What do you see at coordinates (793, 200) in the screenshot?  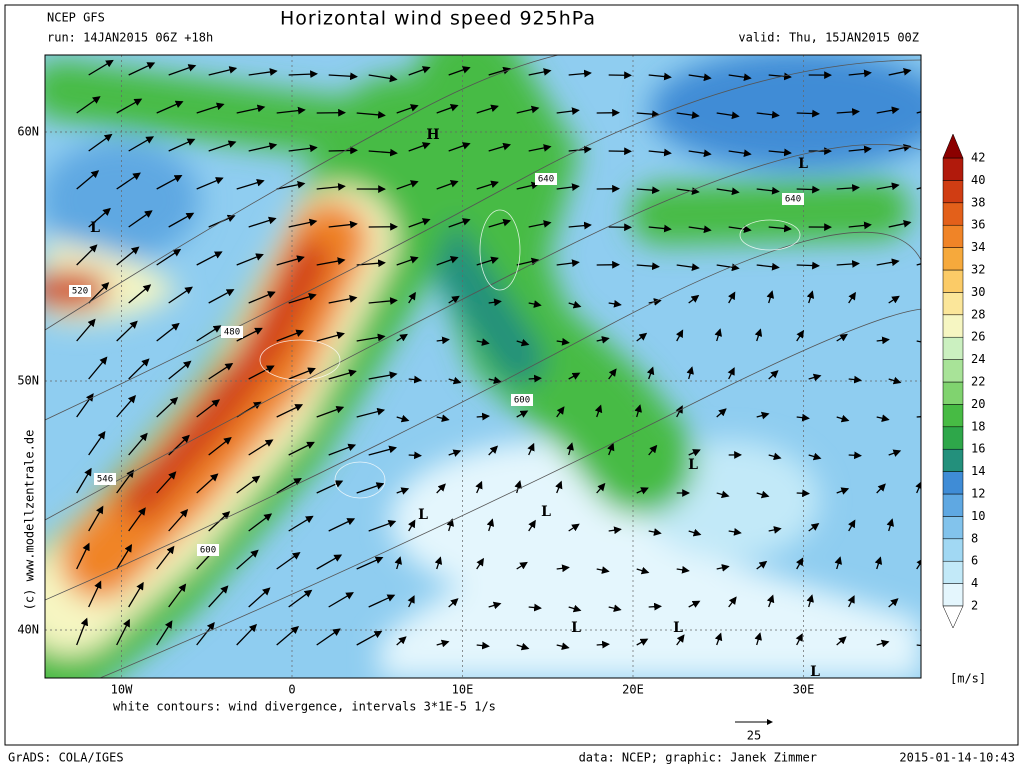 I see `contour-label: 640` at bounding box center [793, 200].